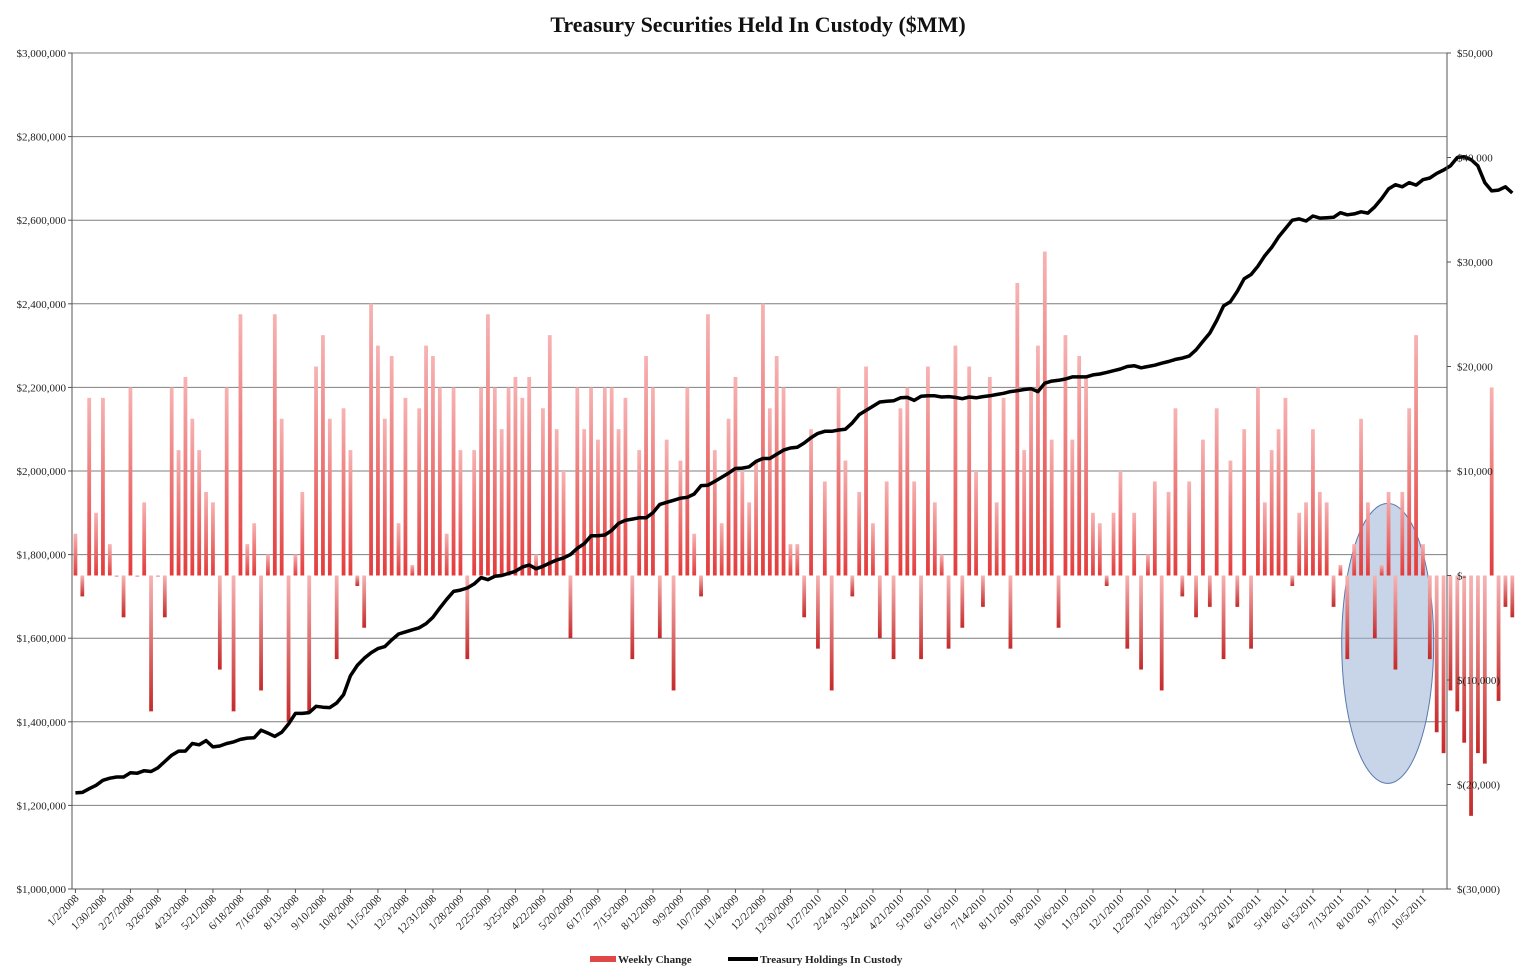 Image resolution: width=1517 pixels, height=980 pixels. Describe the element at coordinates (42, 54) in the screenshot. I see `left-tick-label: $3,000,000` at that location.